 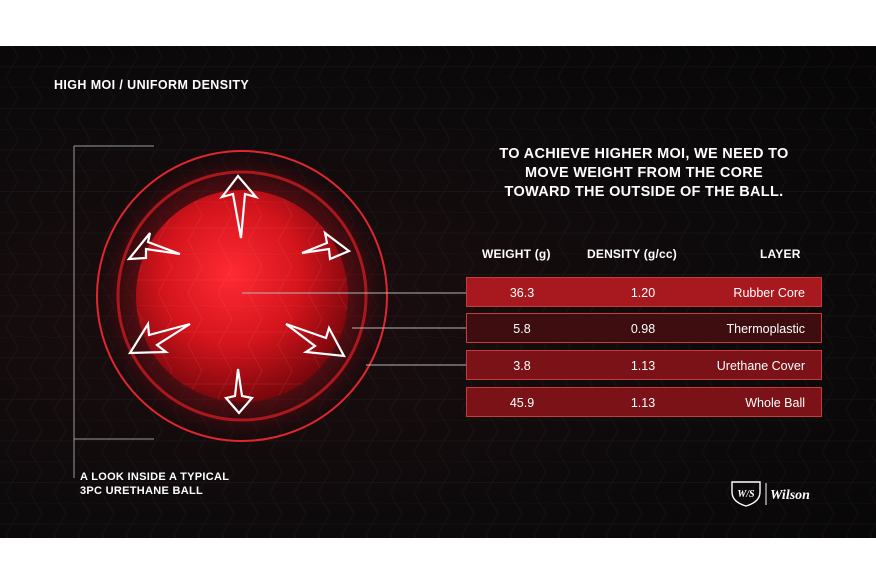 What do you see at coordinates (239, 391) in the screenshot?
I see `arrow-down-icon` at bounding box center [239, 391].